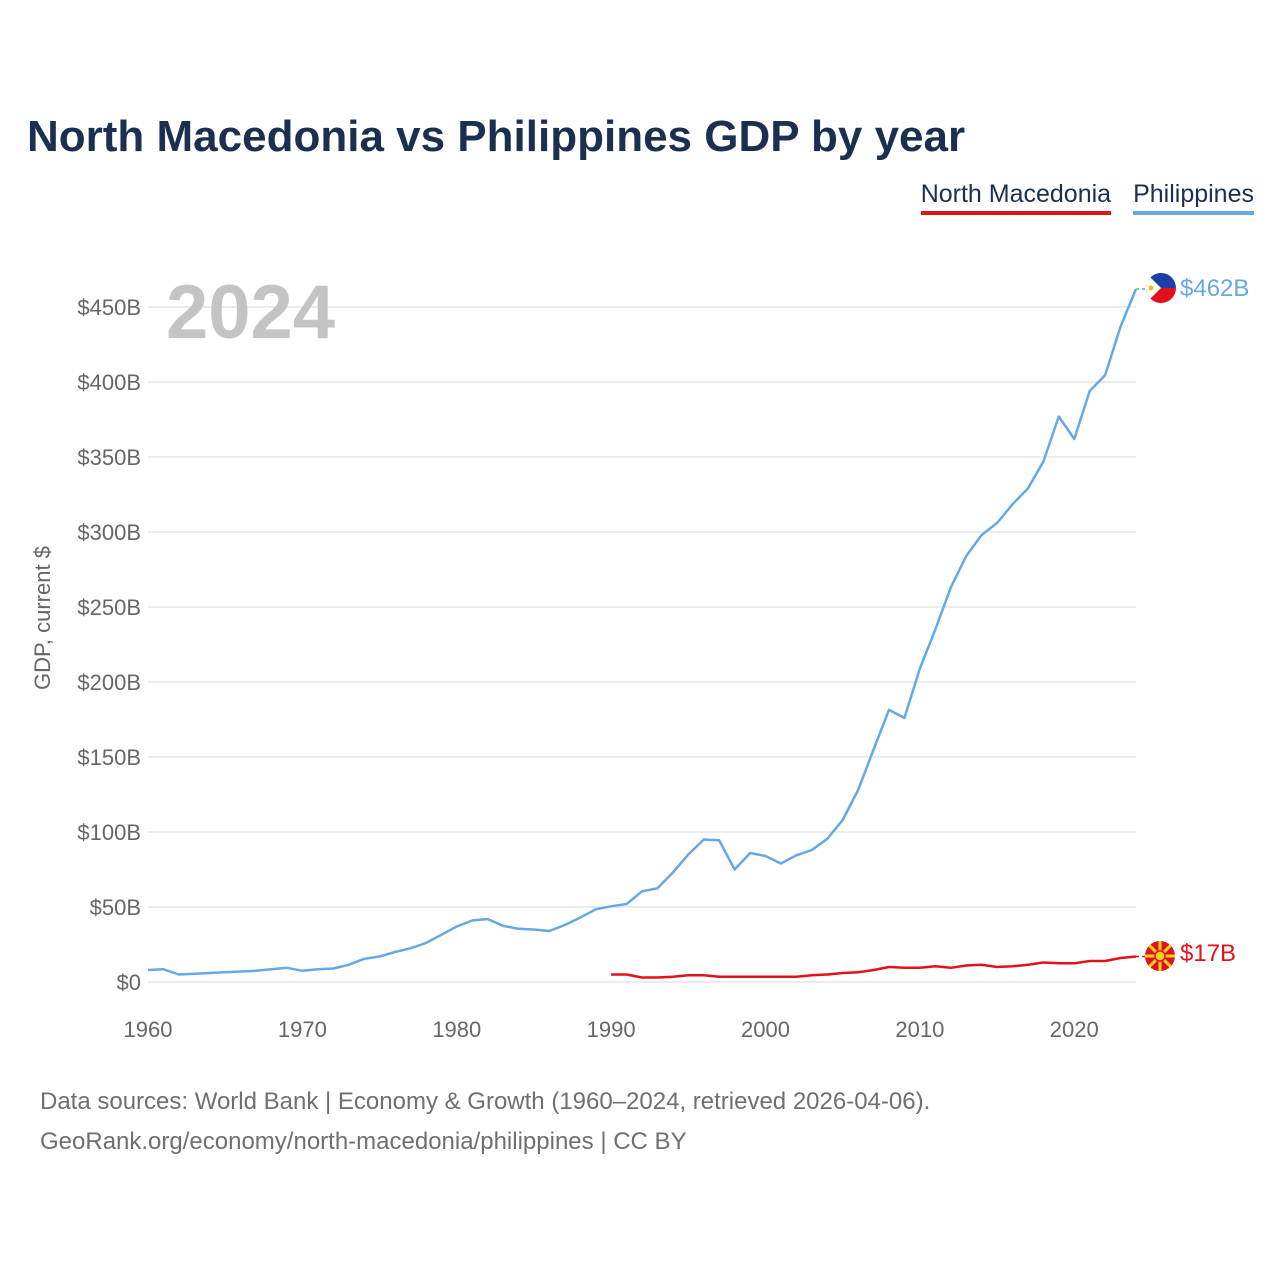  Describe the element at coordinates (1016, 197) in the screenshot. I see `legend-item-north-macedonia: North Macedonia` at that location.